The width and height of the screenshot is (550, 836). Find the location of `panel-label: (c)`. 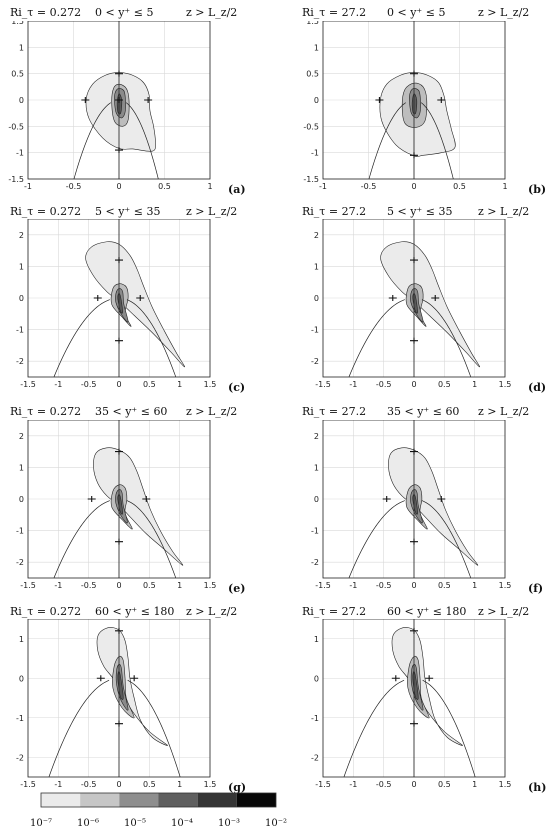

panel-label: (c) is located at coordinates (237, 387).